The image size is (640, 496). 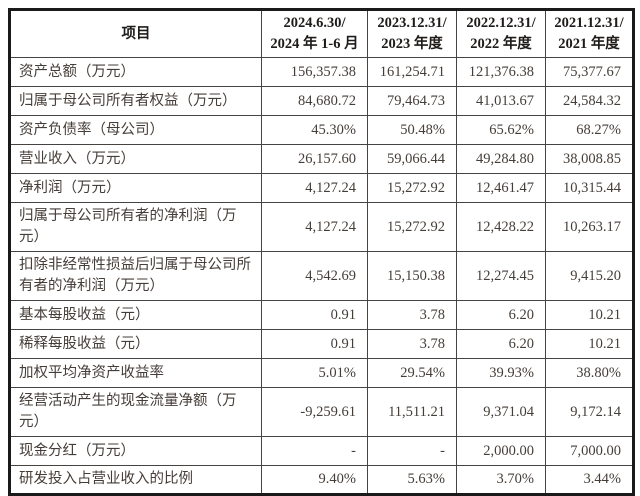 I want to click on column-header-2024h1: 2024.6.30/ 2024 年 1-6 月, so click(x=314, y=33).